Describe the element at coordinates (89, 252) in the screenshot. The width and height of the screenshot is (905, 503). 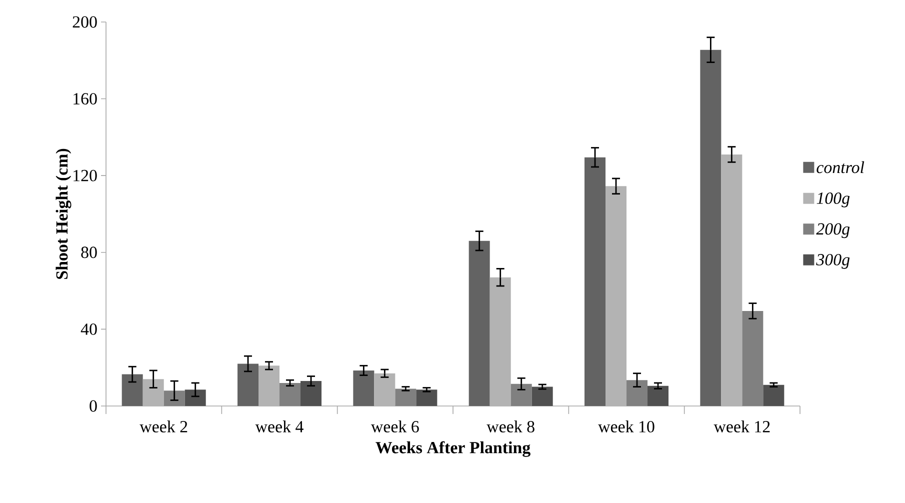
I see `y-tick-label: 80` at that location.